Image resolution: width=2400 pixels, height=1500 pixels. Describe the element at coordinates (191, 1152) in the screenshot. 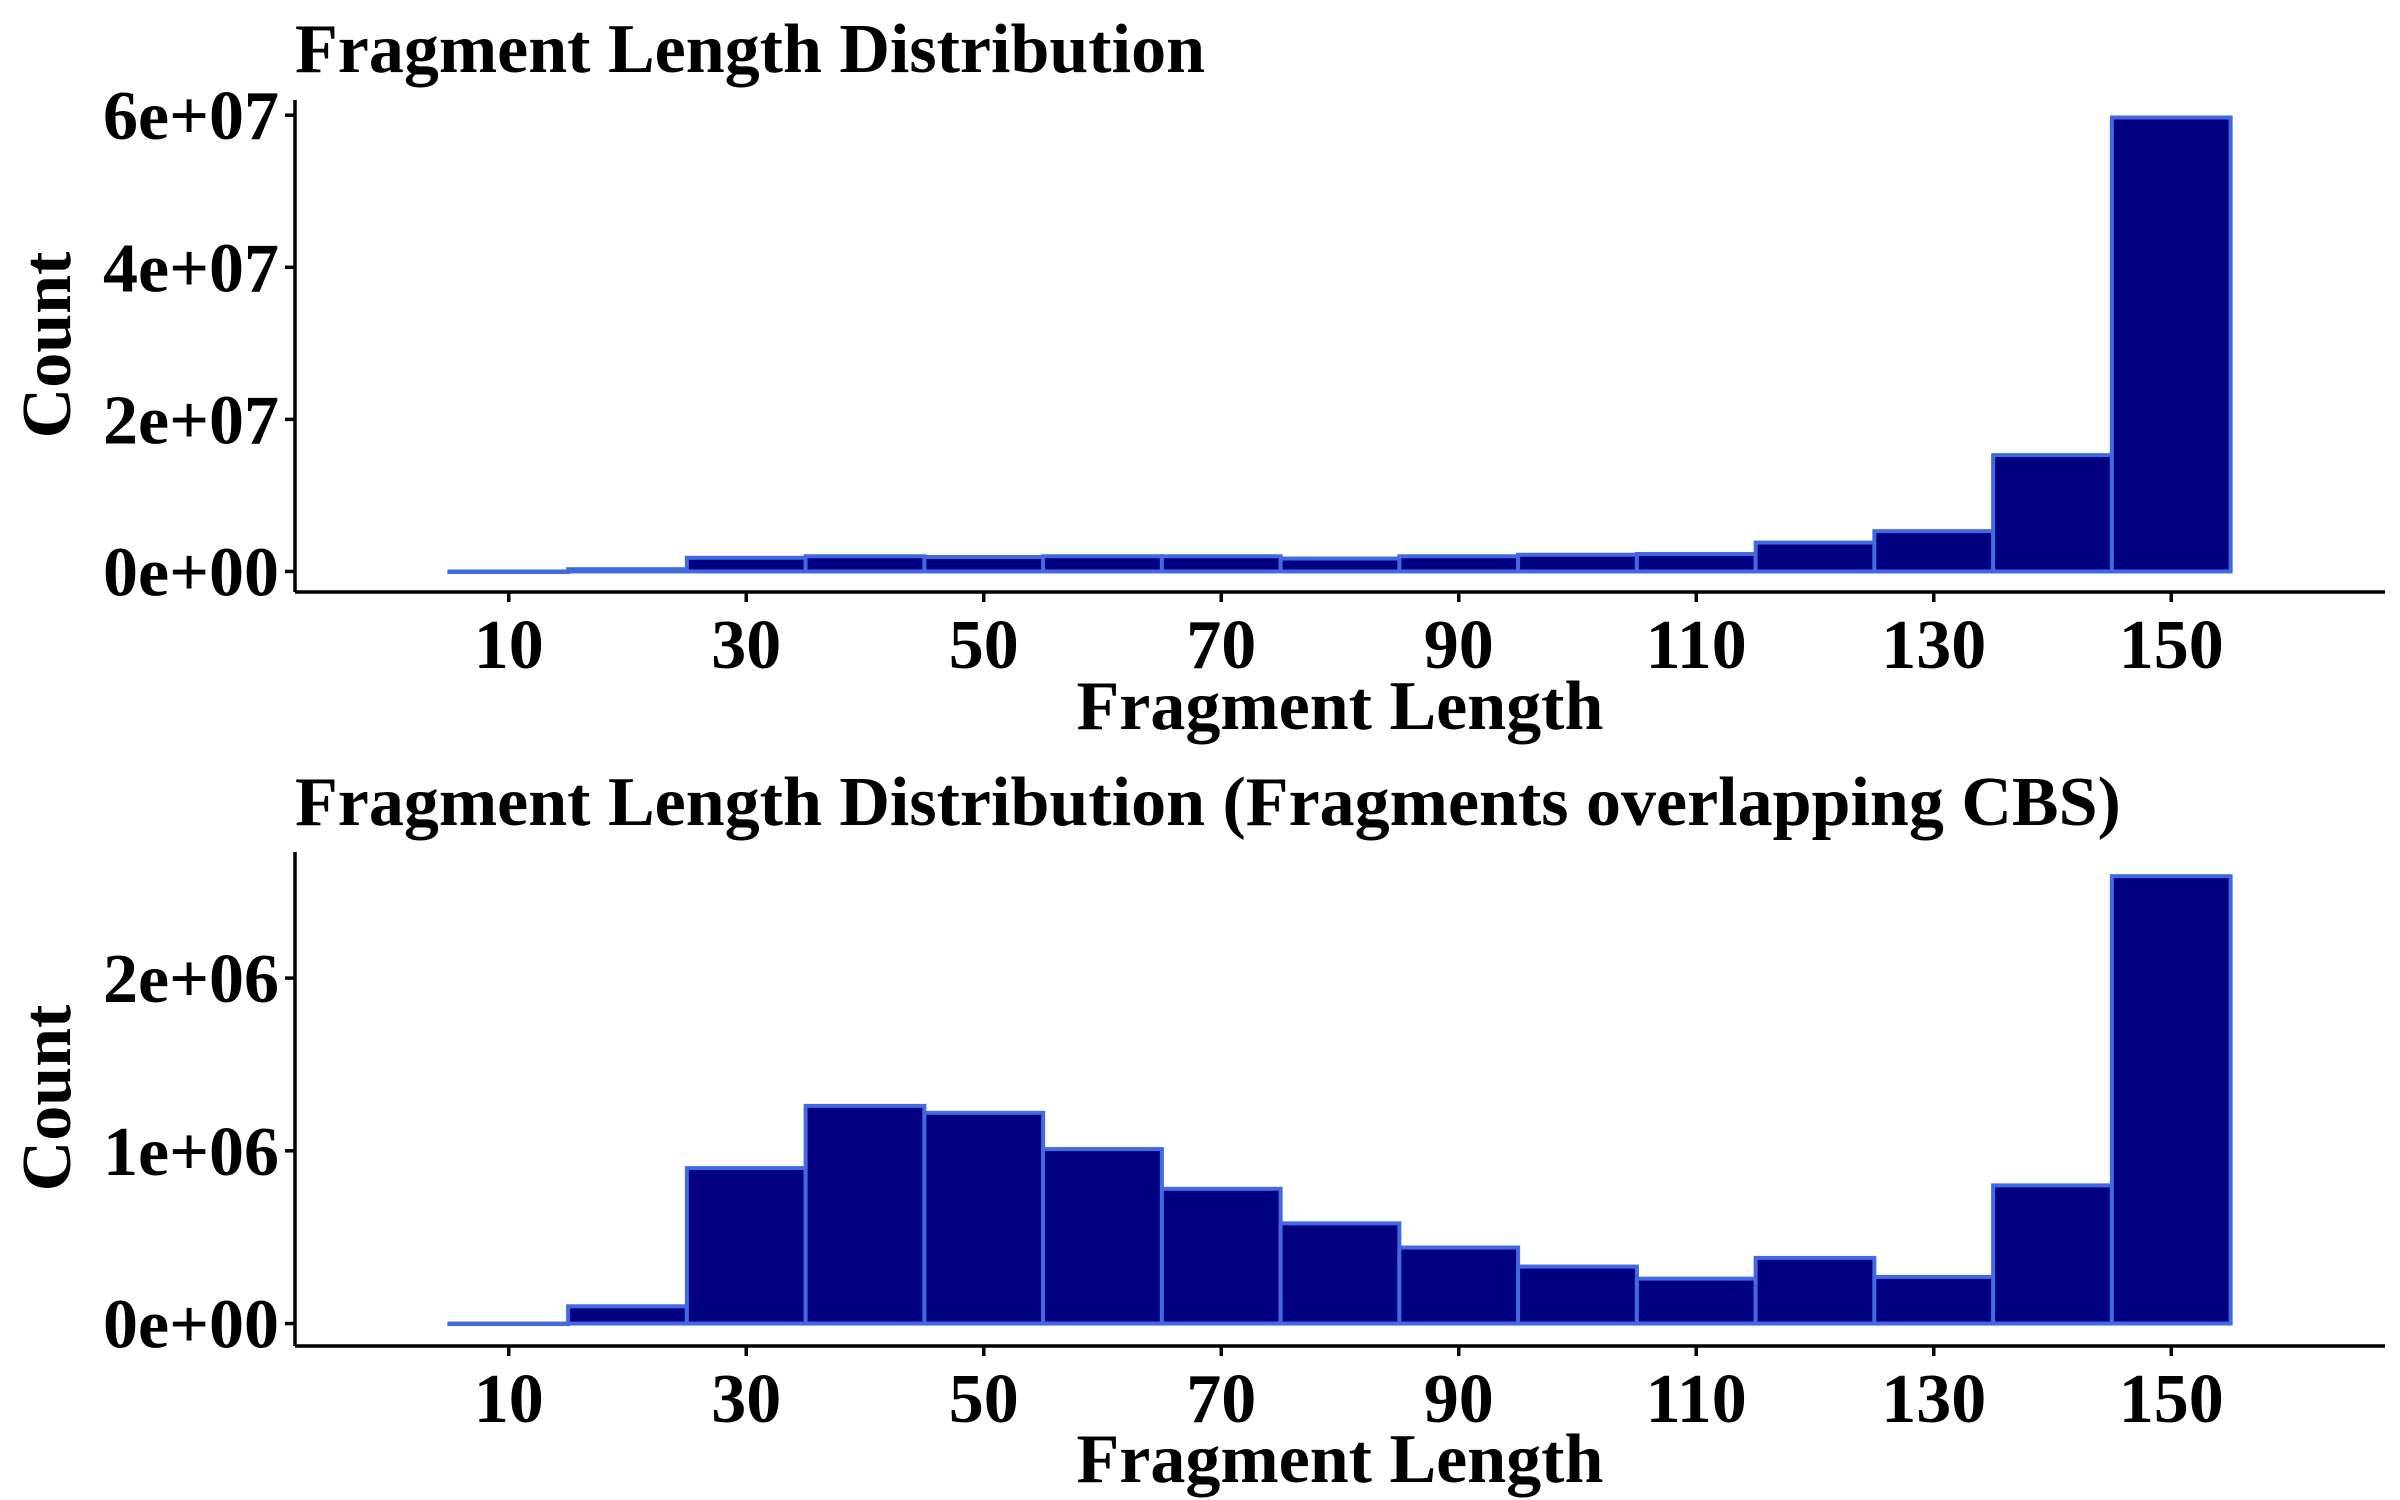

I see `y-tick-label: 1e+06` at that location.